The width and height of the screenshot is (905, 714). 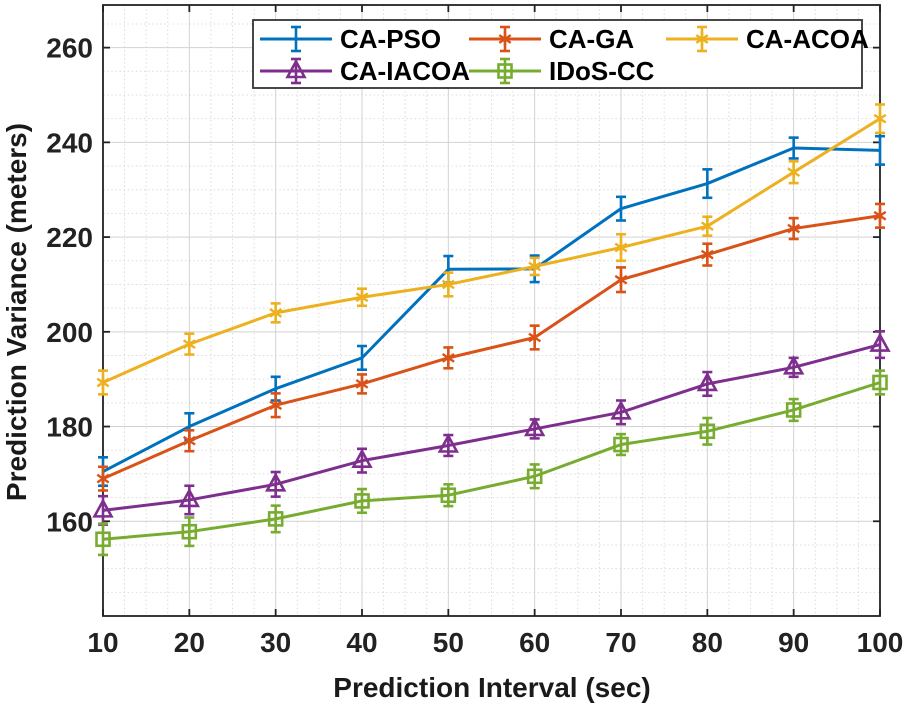 I want to click on legend: CA-PSO CA-GA CA-ACOA CA-IACOA IDoS-CC, so click(x=560, y=54).